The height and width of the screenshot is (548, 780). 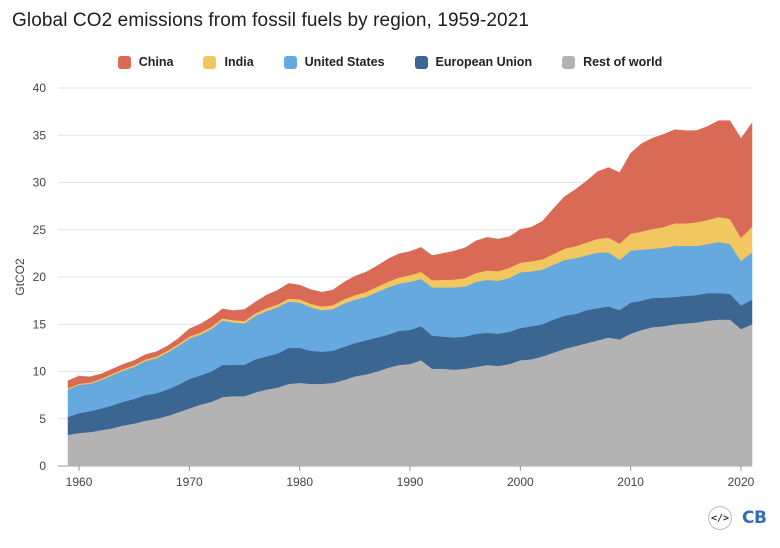 I want to click on y-tick-label: 40, so click(x=40, y=88).